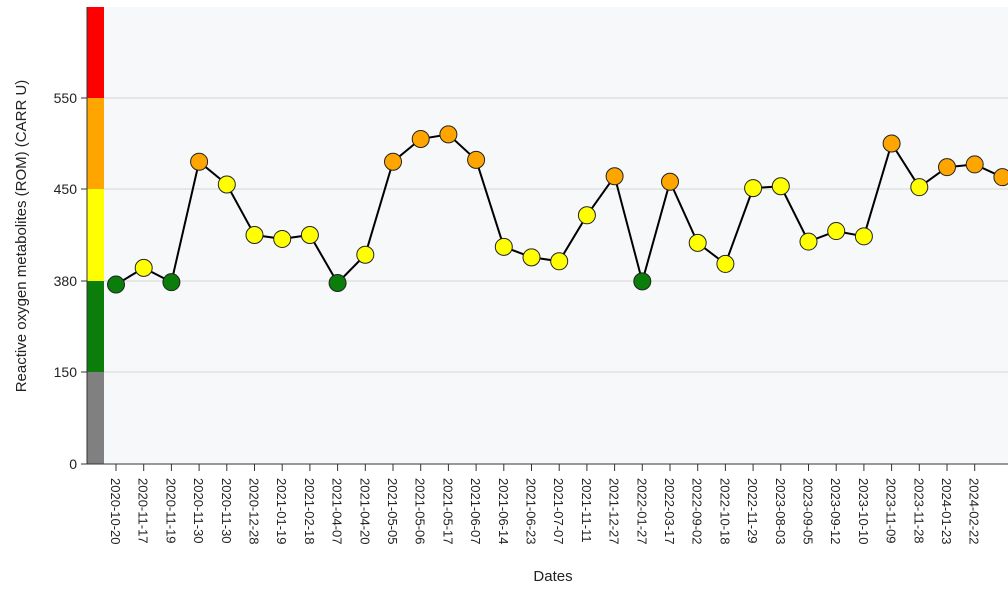 This screenshot has height=589, width=1008. I want to click on x-tick-label: 2023-11-09, so click(891, 511).